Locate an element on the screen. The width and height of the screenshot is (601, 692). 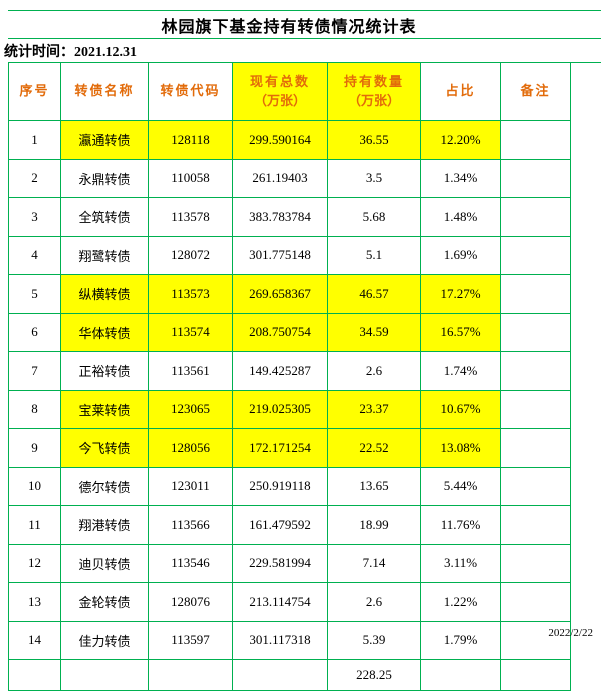
cell-name: 翔港转债 is located at coordinates (104, 525).